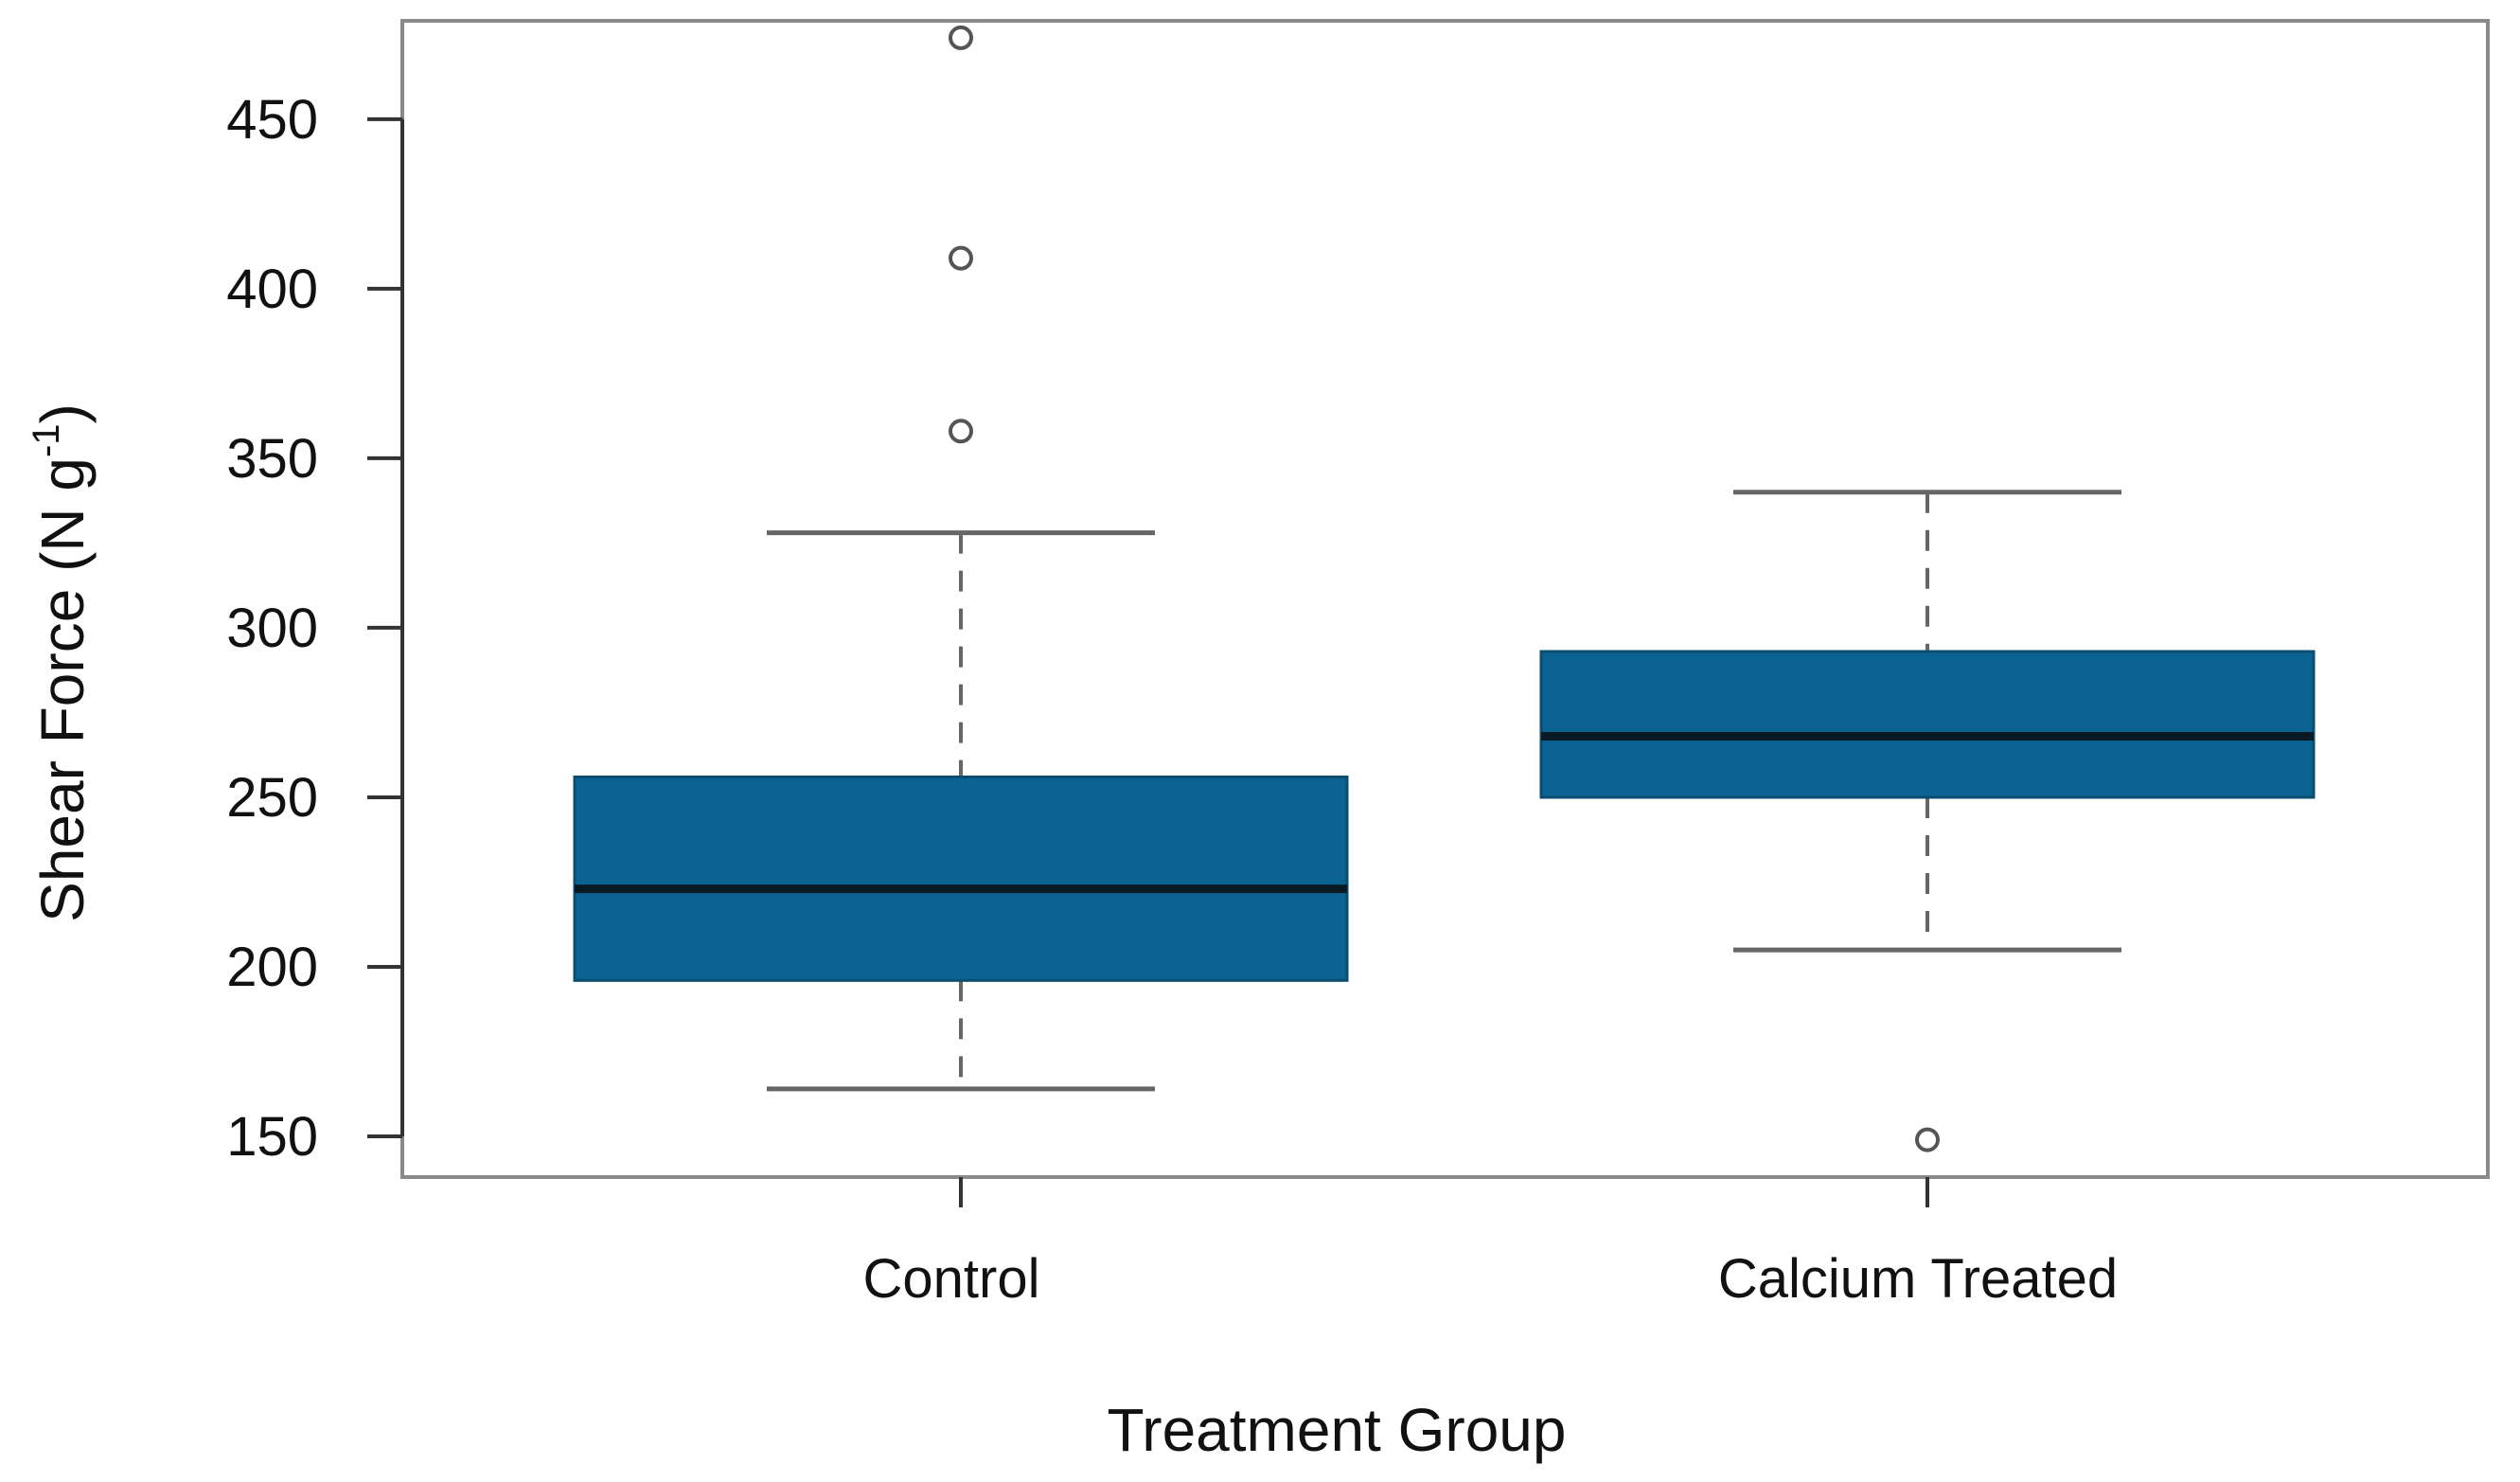 Image resolution: width=2520 pixels, height=1482 pixels. Describe the element at coordinates (272, 120) in the screenshot. I see `y-tick-label: 450` at that location.